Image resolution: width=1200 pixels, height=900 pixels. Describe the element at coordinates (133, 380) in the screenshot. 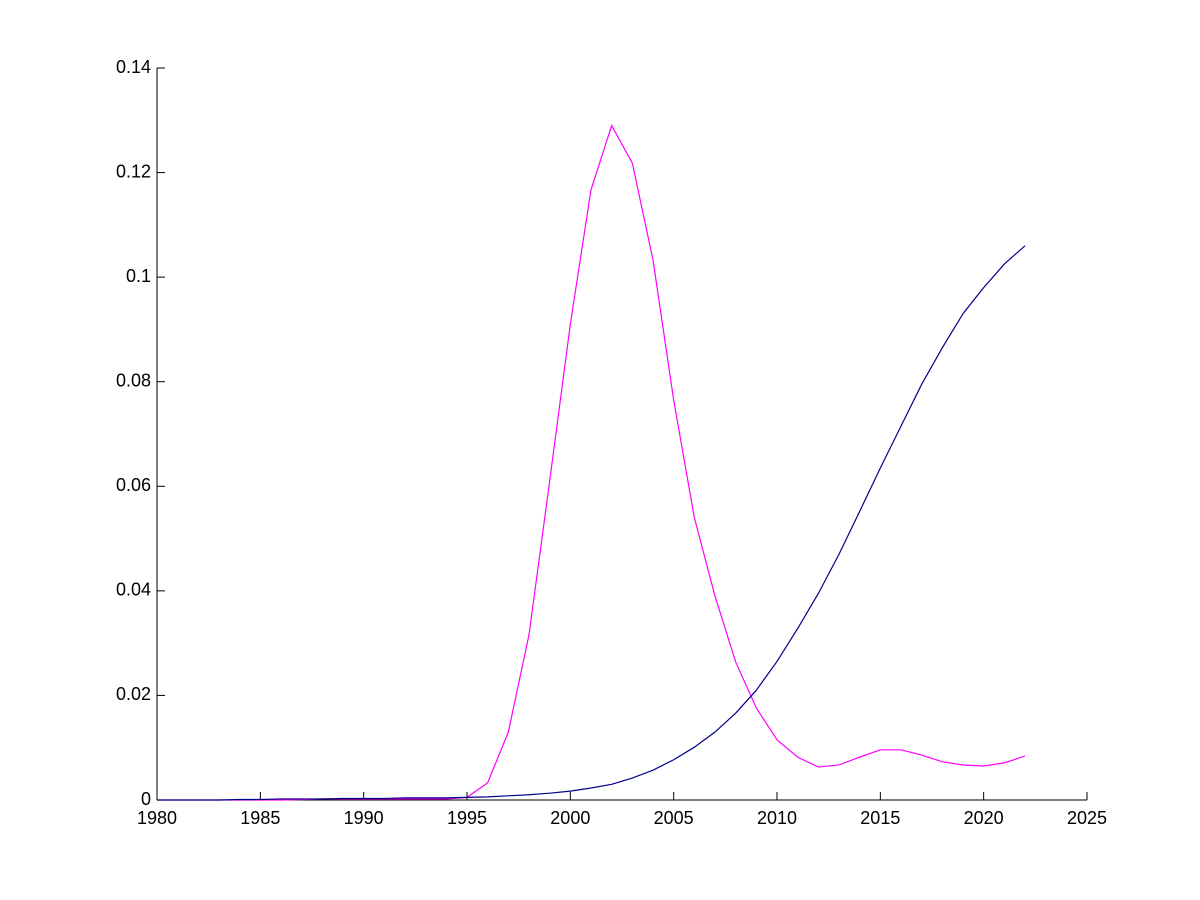

I see `y-tick-label: 0.08` at that location.